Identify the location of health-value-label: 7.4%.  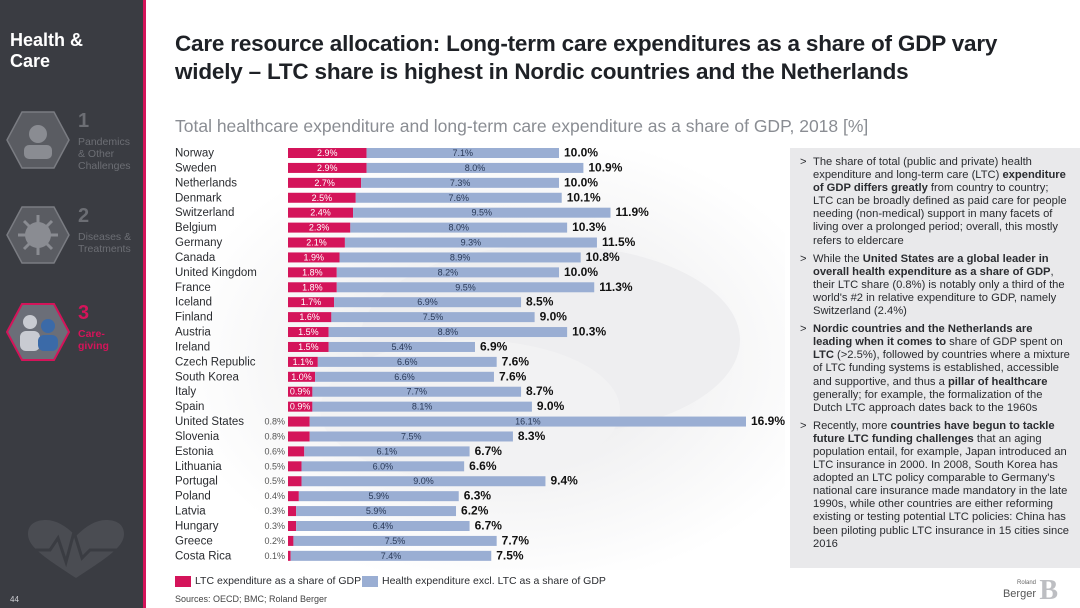
(391, 556).